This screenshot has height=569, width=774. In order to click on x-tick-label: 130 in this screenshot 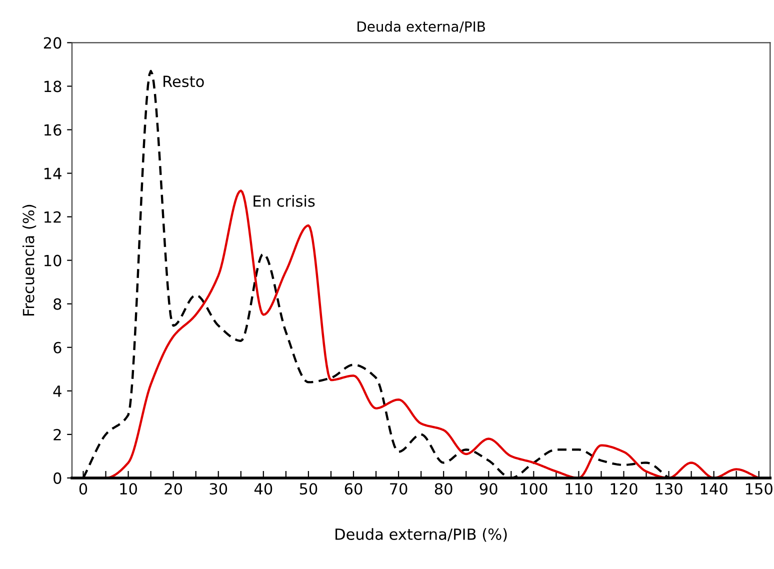, I will do `click(669, 489)`.